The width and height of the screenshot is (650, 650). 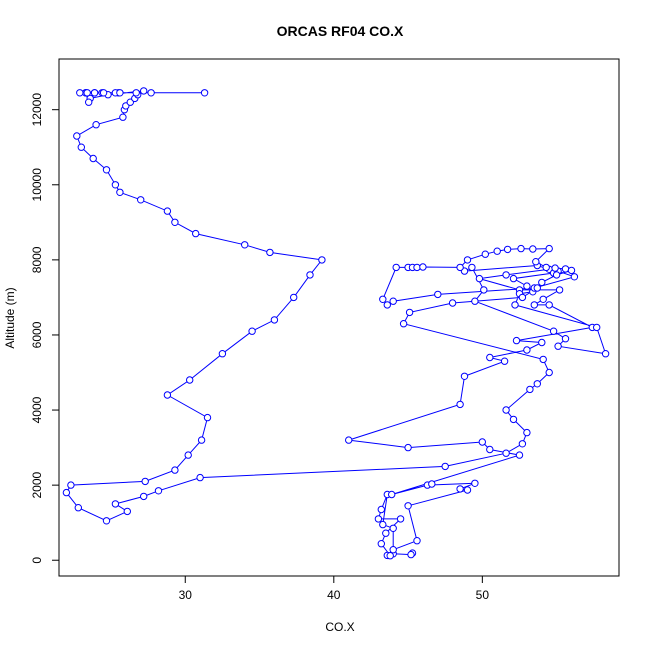 I want to click on x-axis: 30 40 50, so click(x=334, y=588).